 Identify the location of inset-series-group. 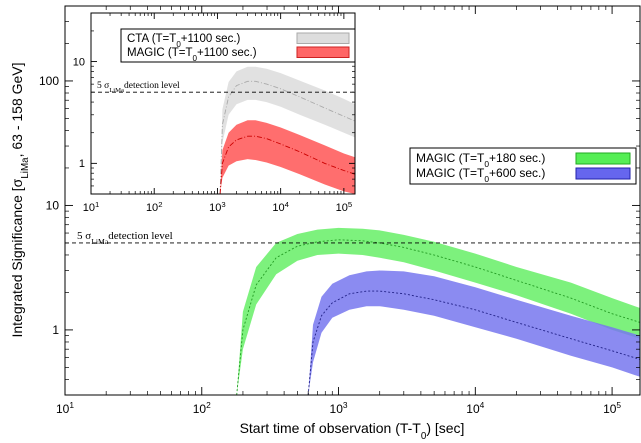
(287, 130).